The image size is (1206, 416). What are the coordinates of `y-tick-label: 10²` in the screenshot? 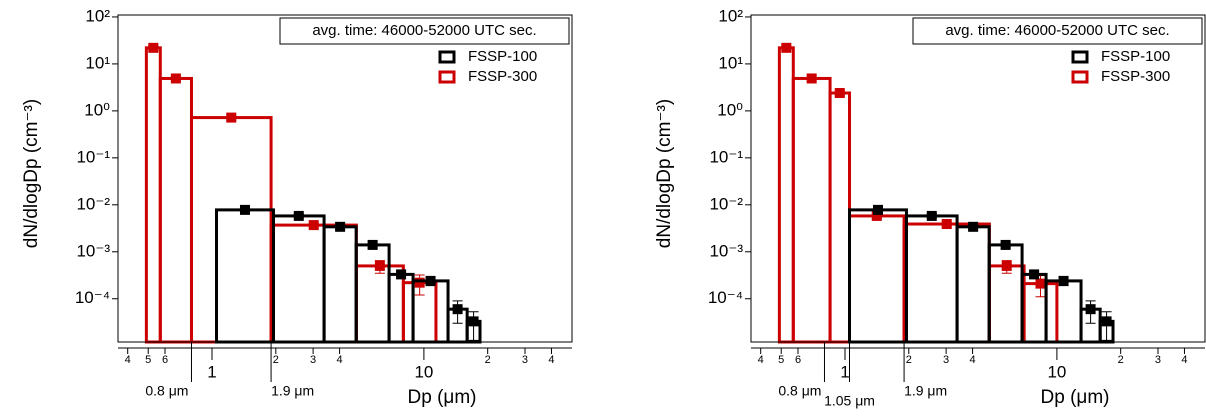 It's located at (97, 15).